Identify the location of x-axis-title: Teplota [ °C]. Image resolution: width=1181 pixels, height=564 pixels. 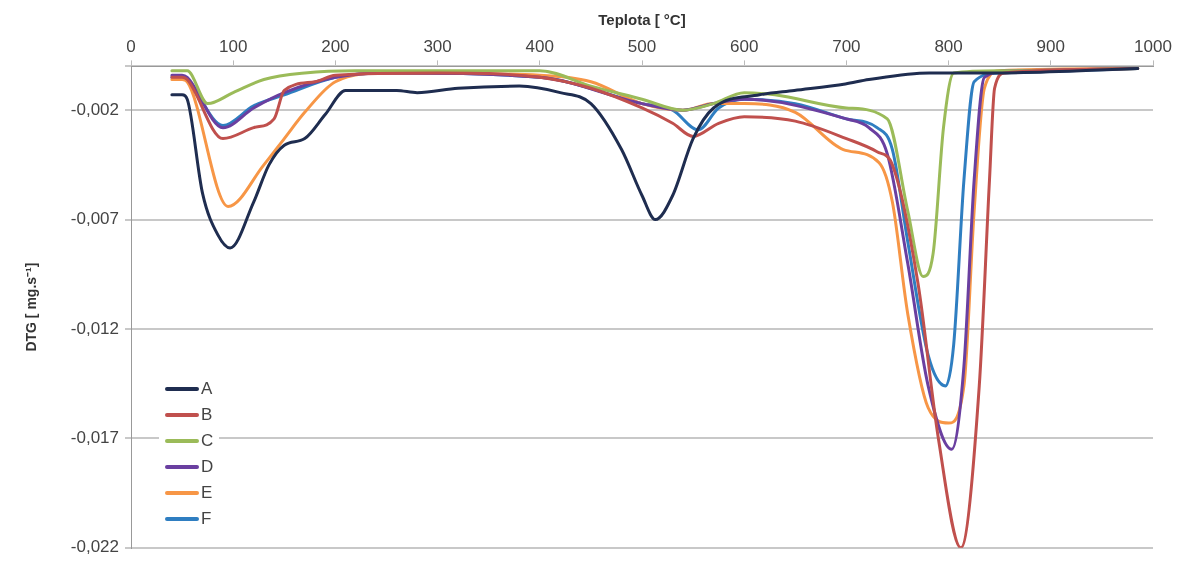
(642, 20).